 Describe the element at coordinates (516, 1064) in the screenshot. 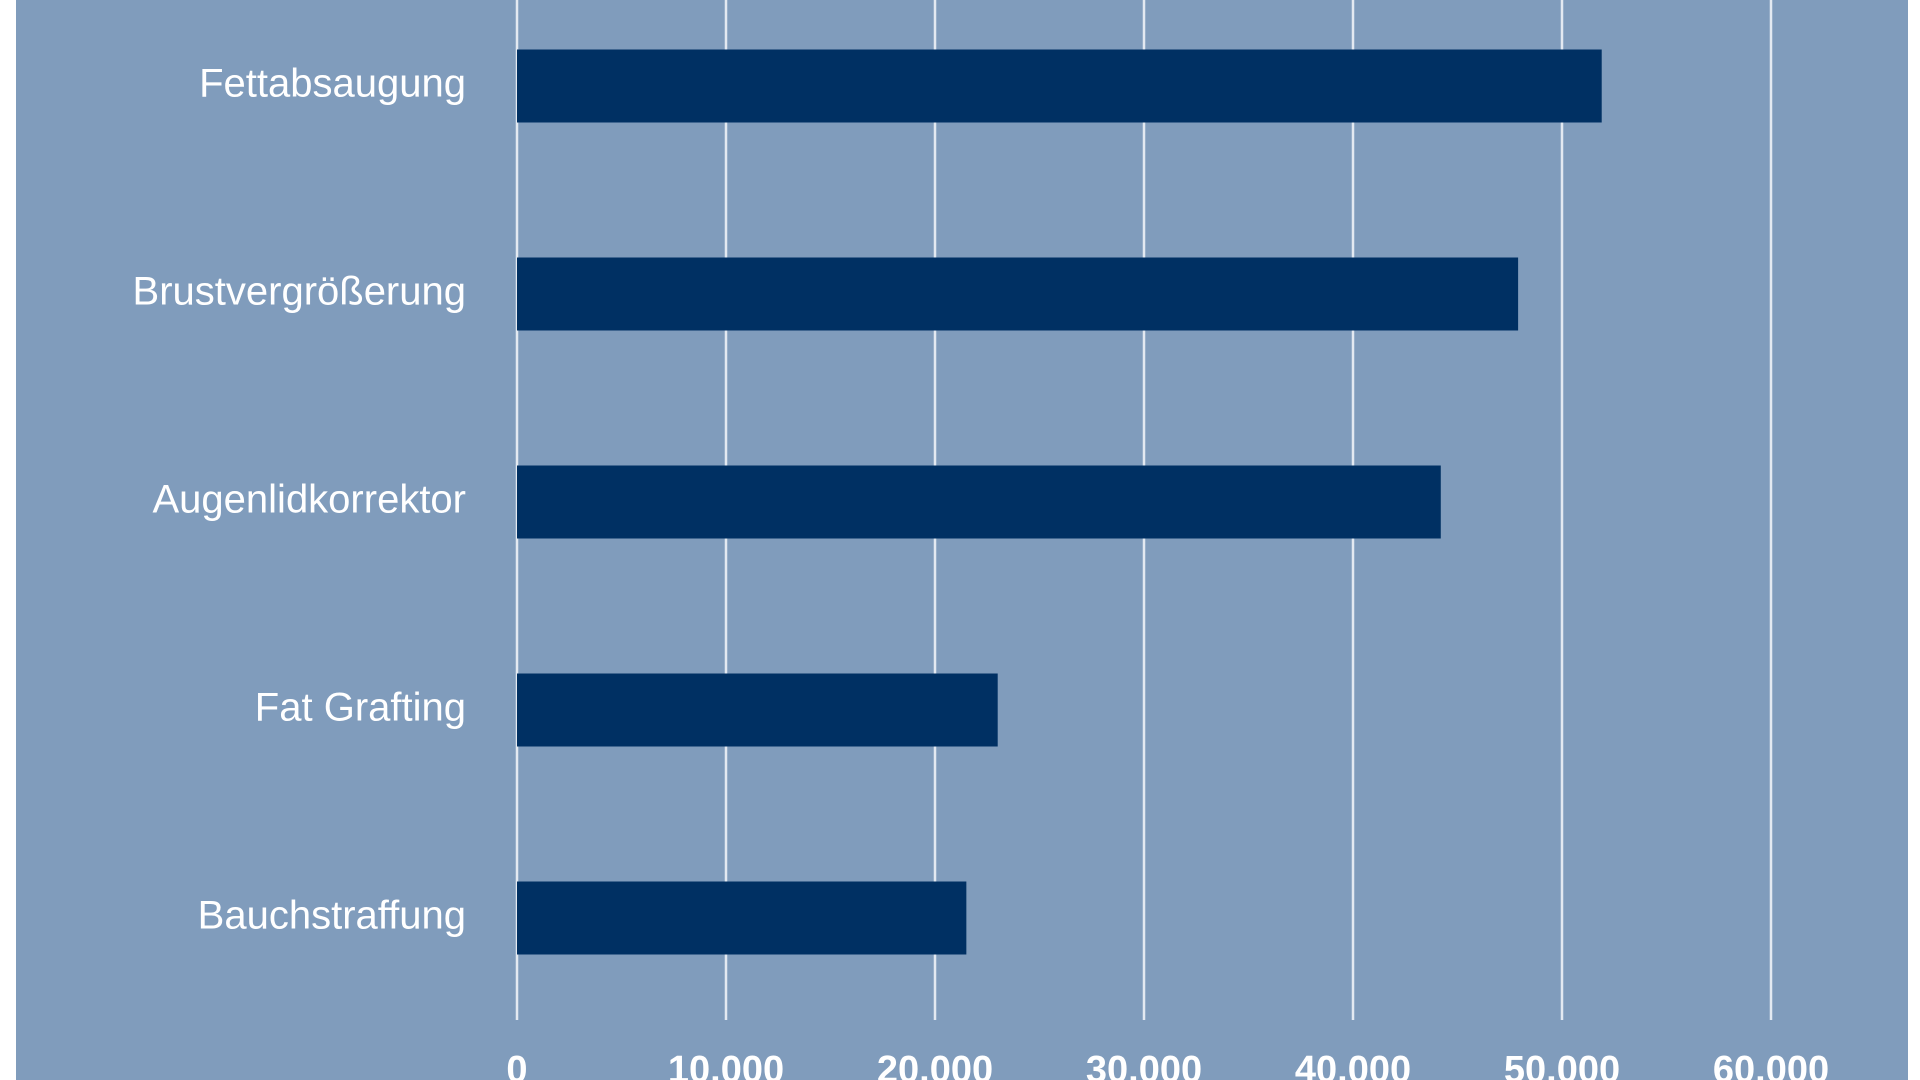

I see `x-tick-label: 0` at that location.